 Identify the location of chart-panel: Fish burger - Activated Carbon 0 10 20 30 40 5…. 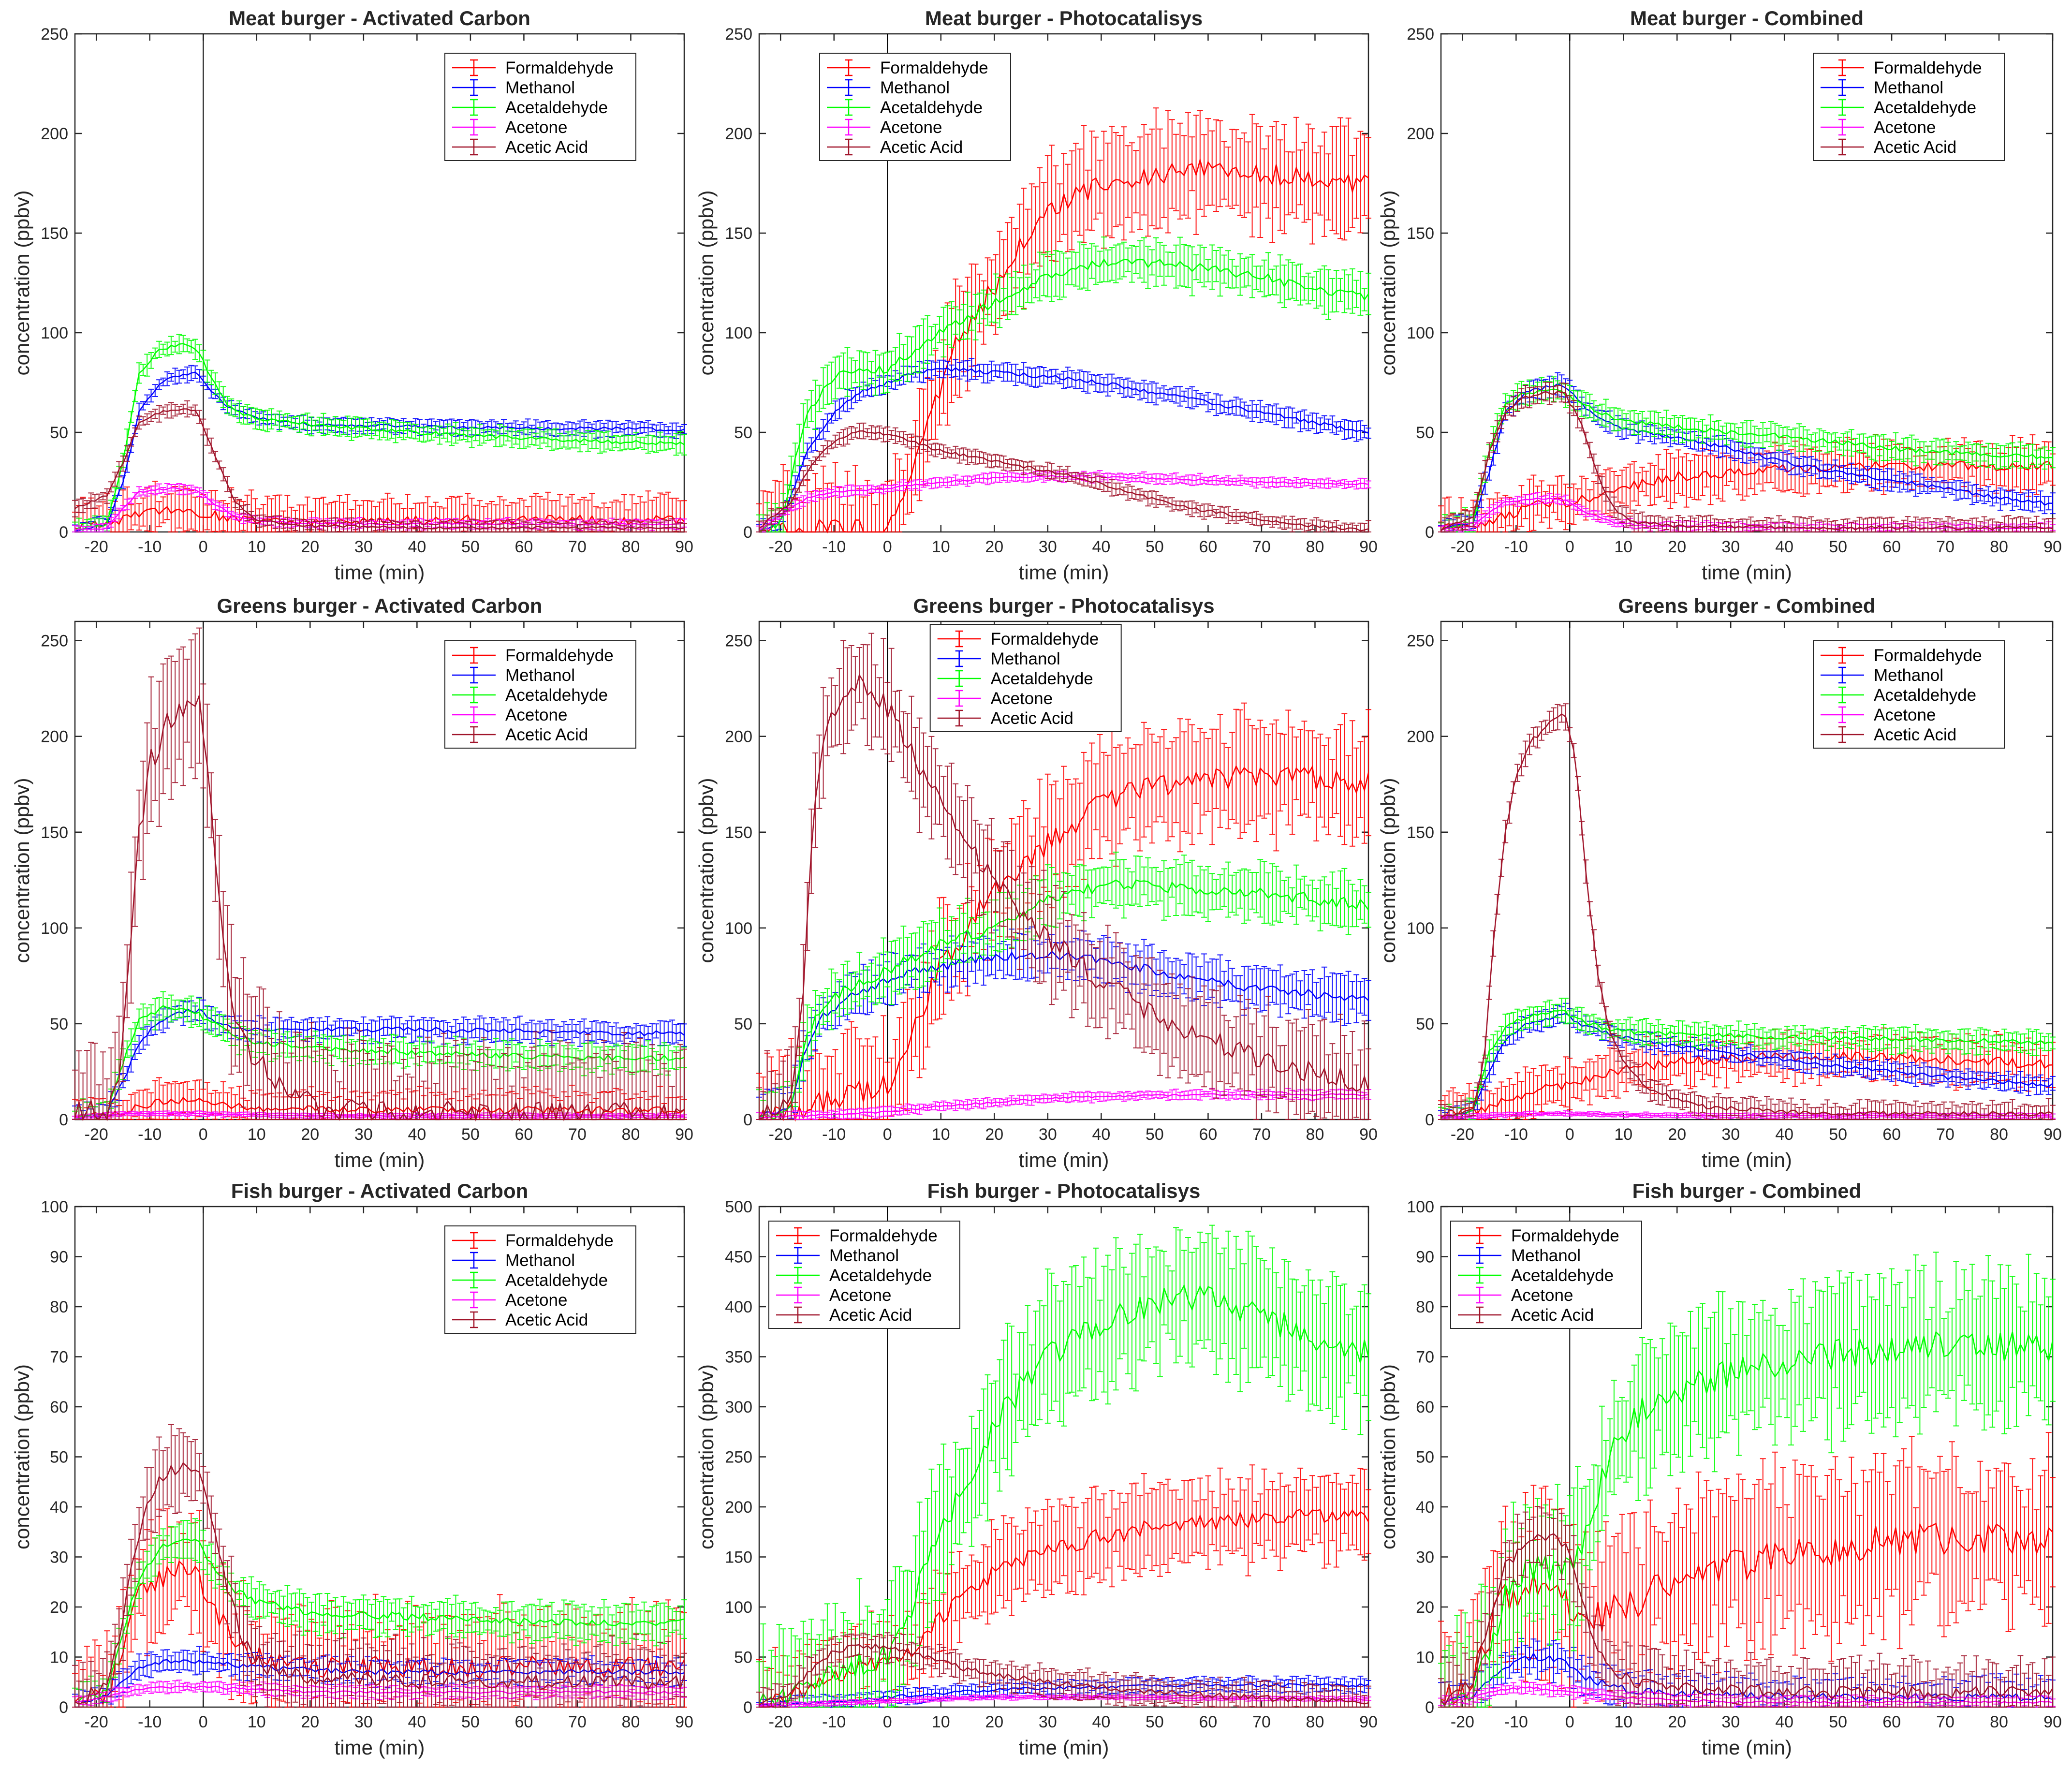
(352, 1469).